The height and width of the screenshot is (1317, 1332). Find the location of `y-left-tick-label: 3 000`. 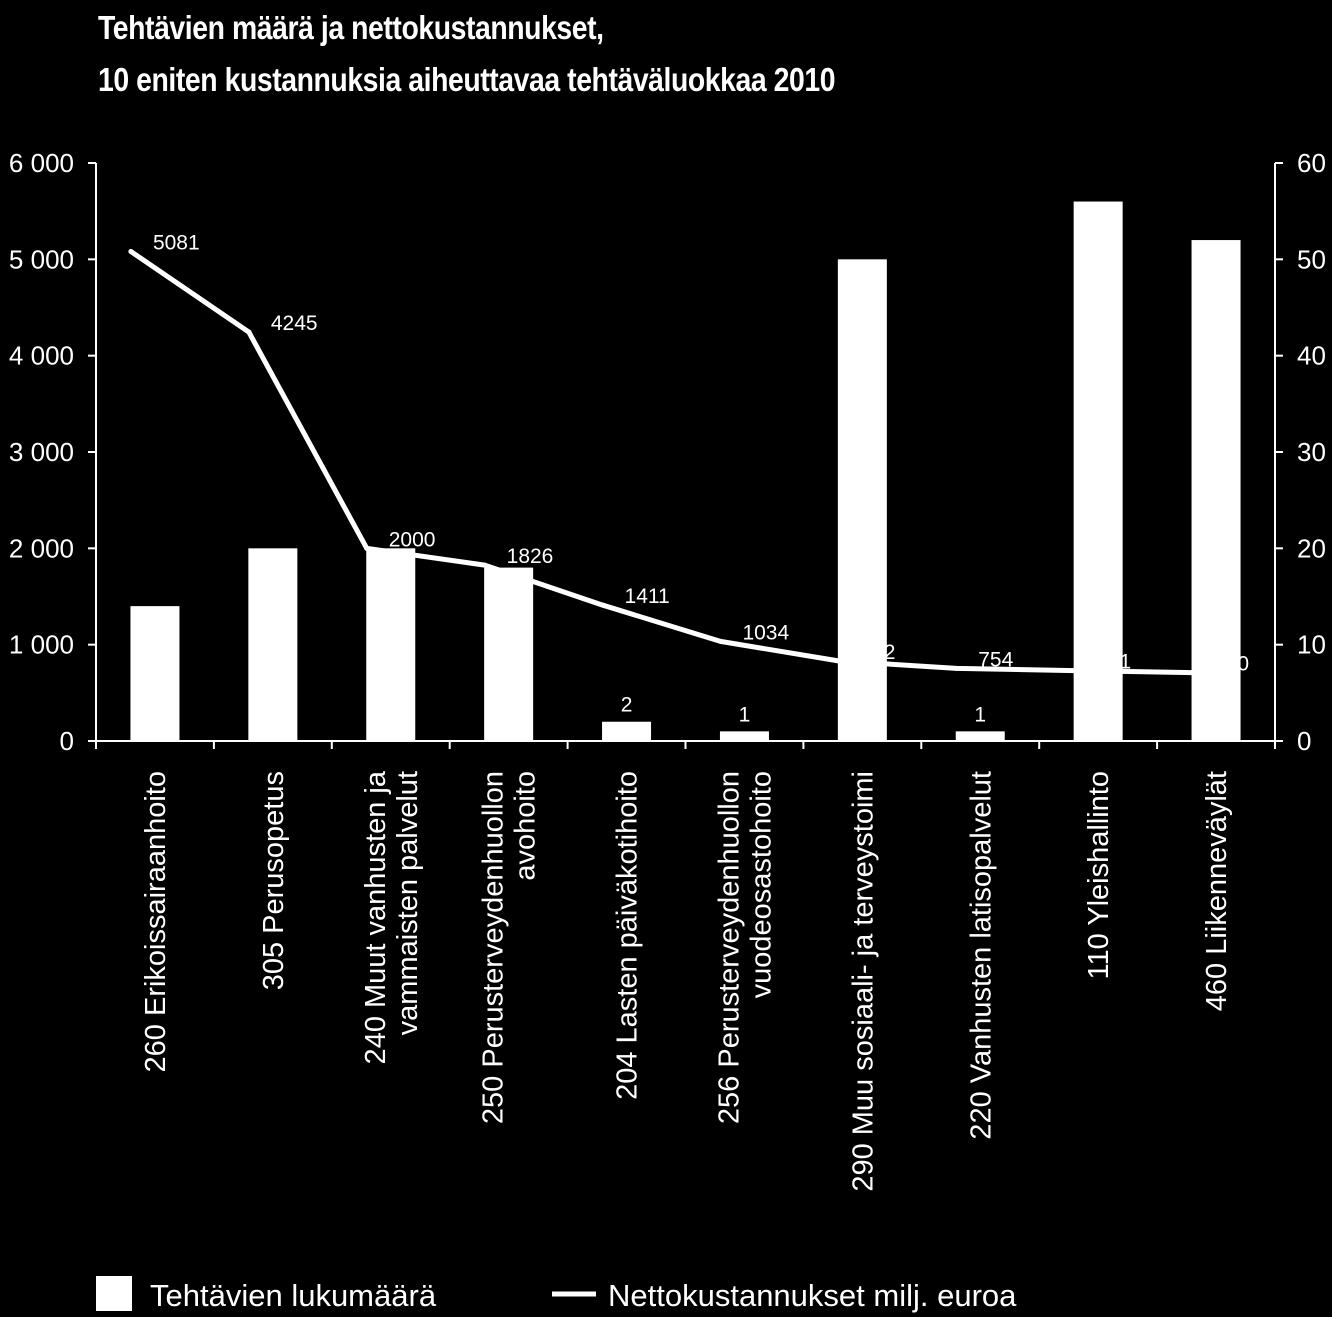

y-left-tick-label: 3 000 is located at coordinates (41, 452).